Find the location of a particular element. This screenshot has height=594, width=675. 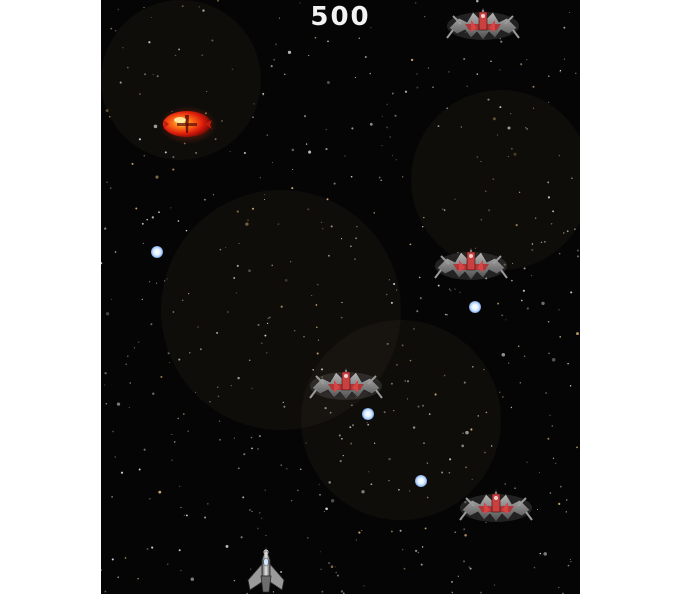

red-orb-power-up-icon is located at coordinates (188, 125).